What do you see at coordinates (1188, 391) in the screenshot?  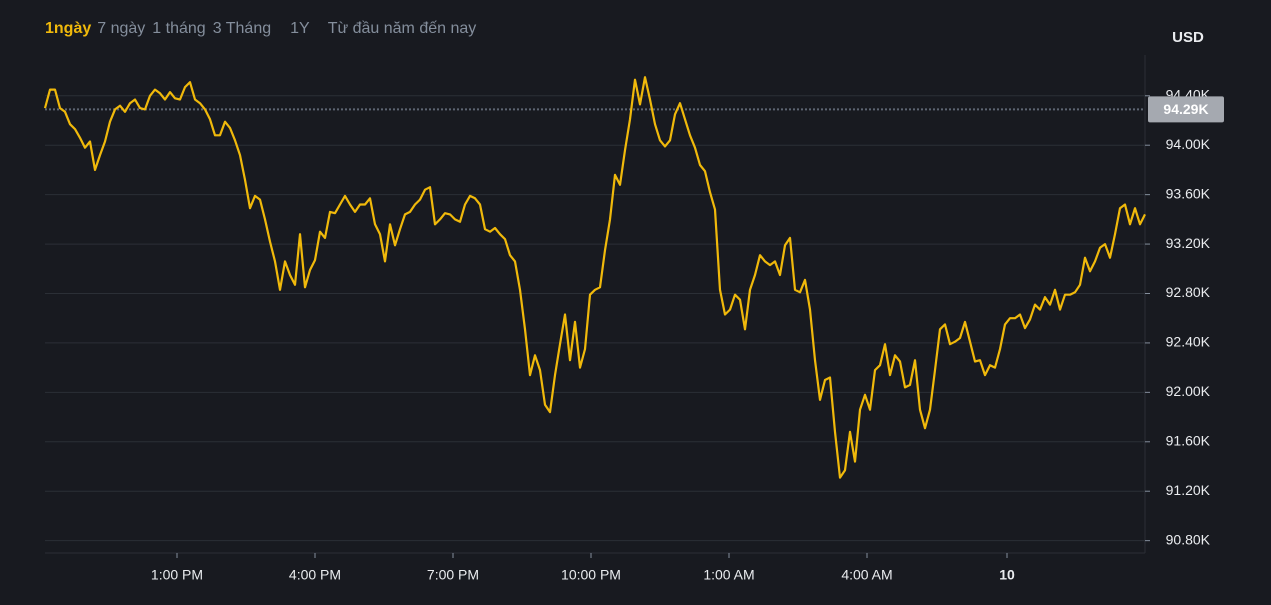 I see `y-tick-label: 92.00K` at bounding box center [1188, 391].